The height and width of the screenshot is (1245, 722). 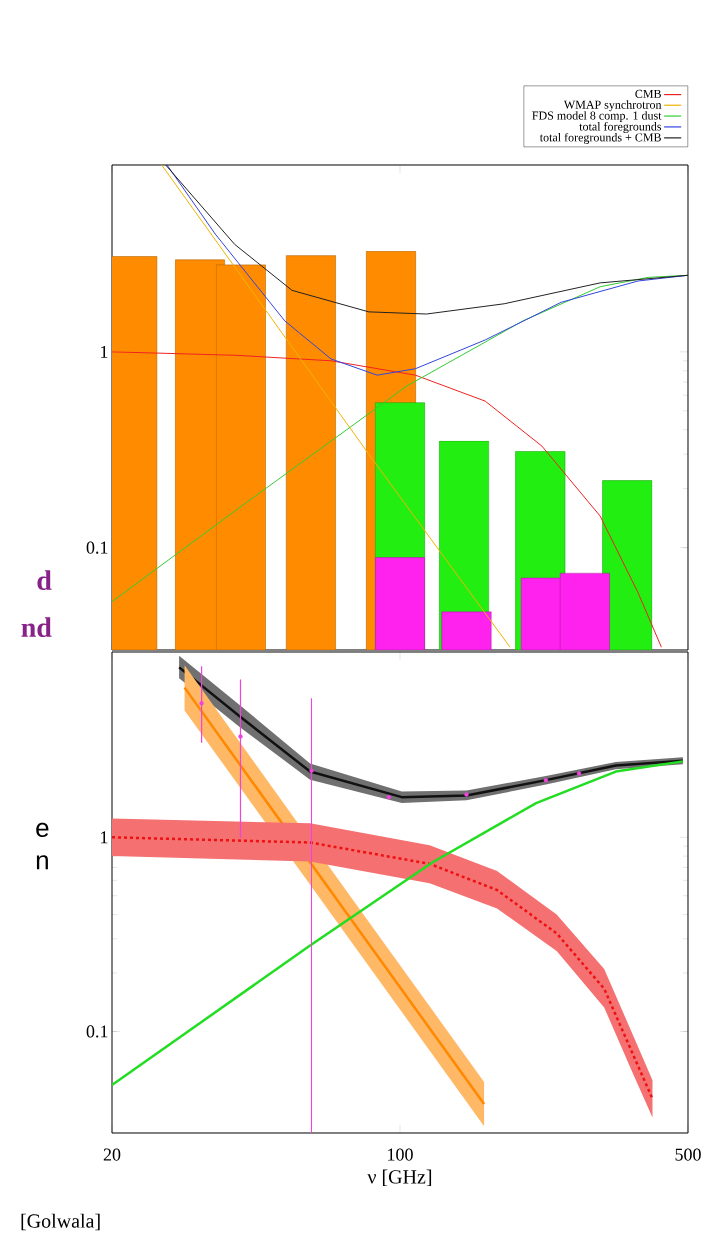 I want to click on text: [Golwala], so click(x=60, y=1222).